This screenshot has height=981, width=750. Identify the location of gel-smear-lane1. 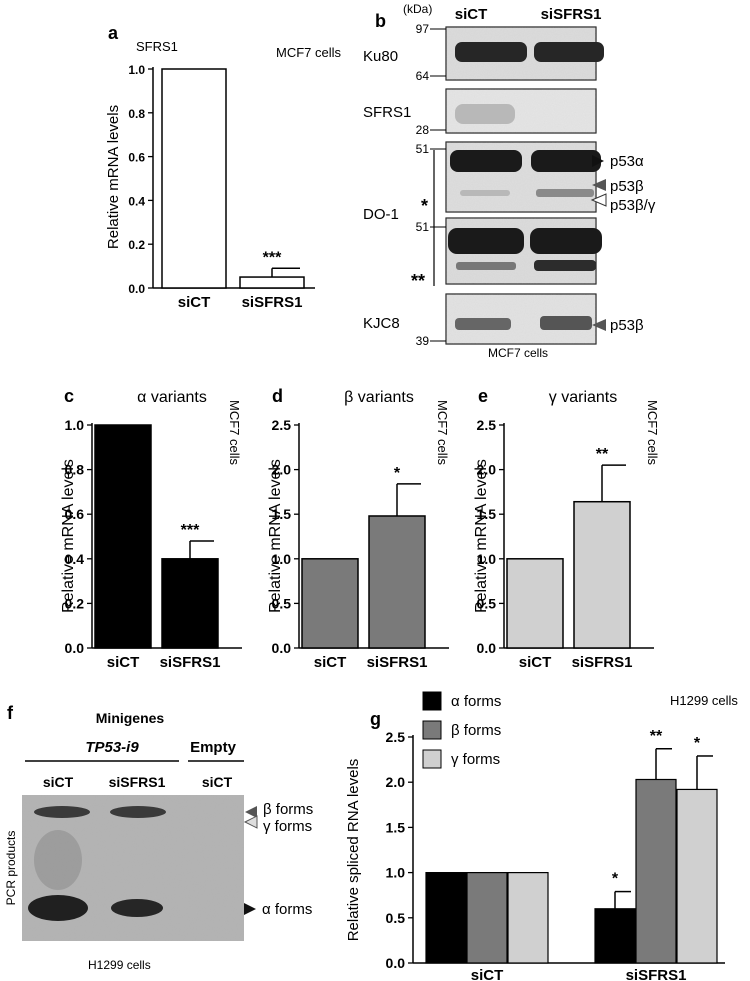
(58, 860).